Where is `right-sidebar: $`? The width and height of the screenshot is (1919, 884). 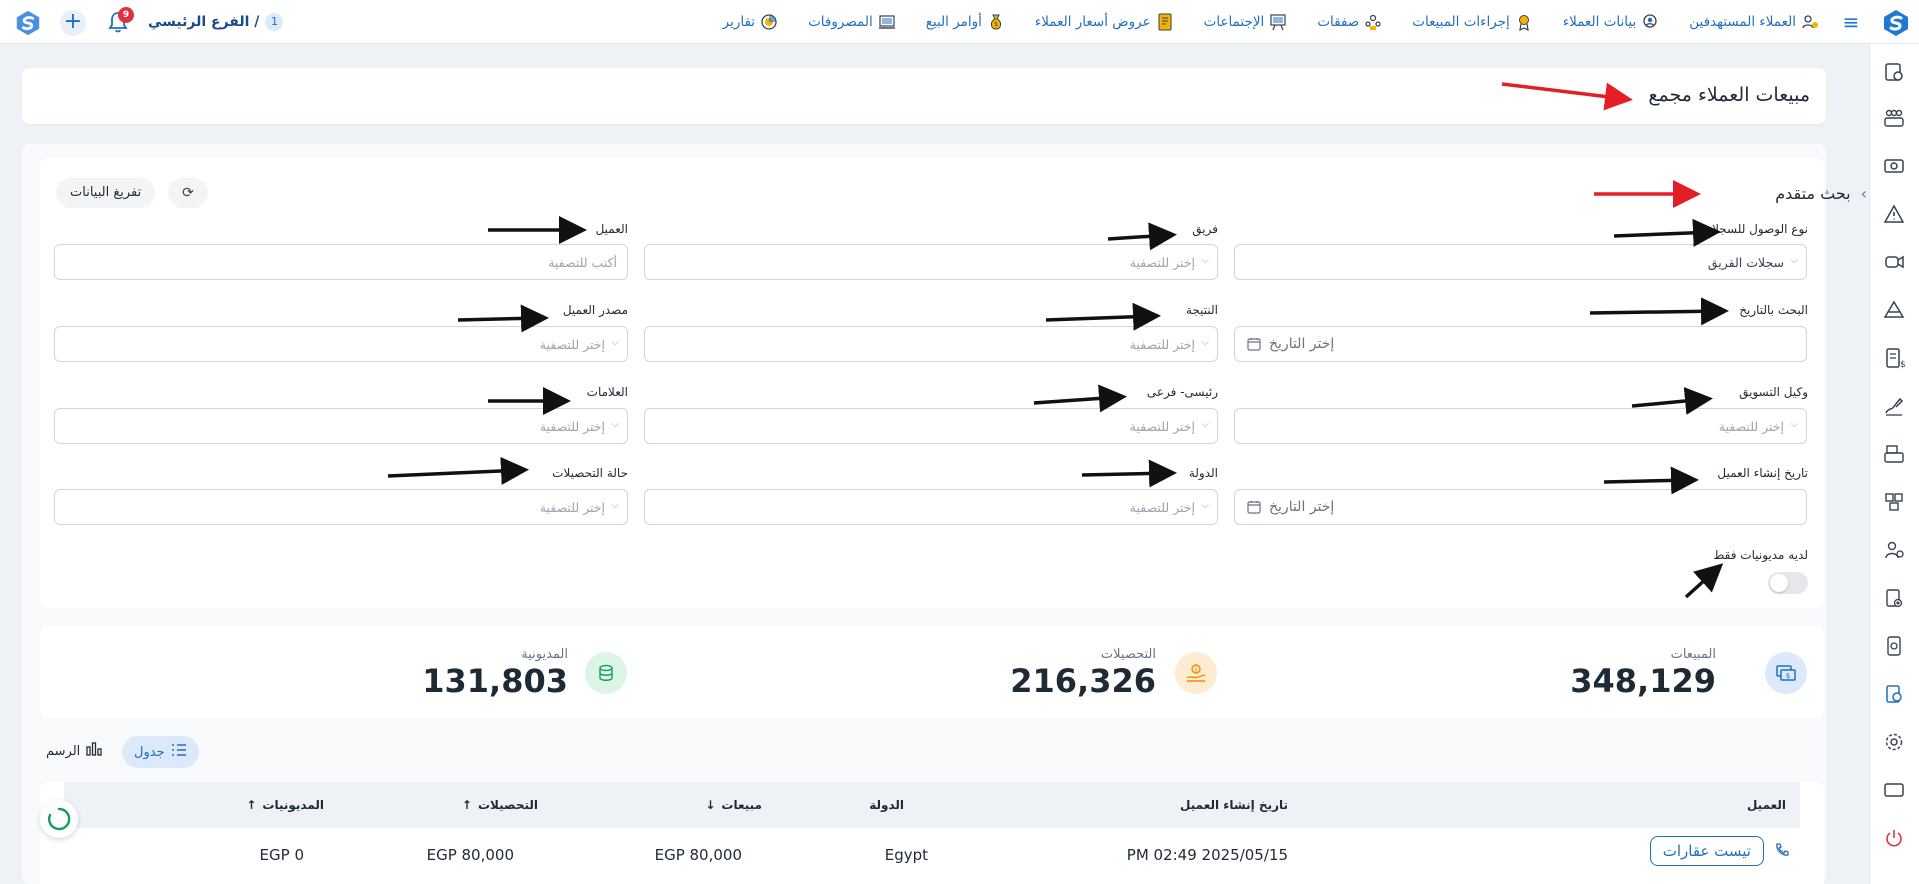 right-sidebar: $ is located at coordinates (1894, 464).